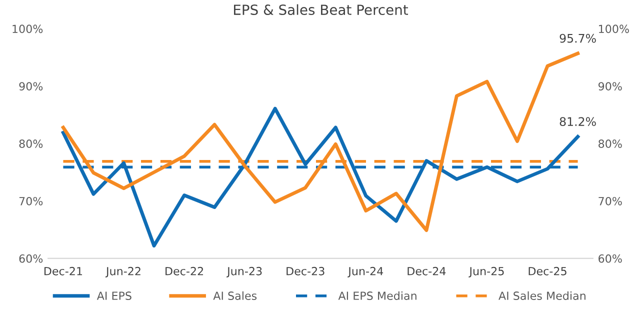  What do you see at coordinates (486, 272) in the screenshot?
I see `x-tick-label: Jun-25` at bounding box center [486, 272].